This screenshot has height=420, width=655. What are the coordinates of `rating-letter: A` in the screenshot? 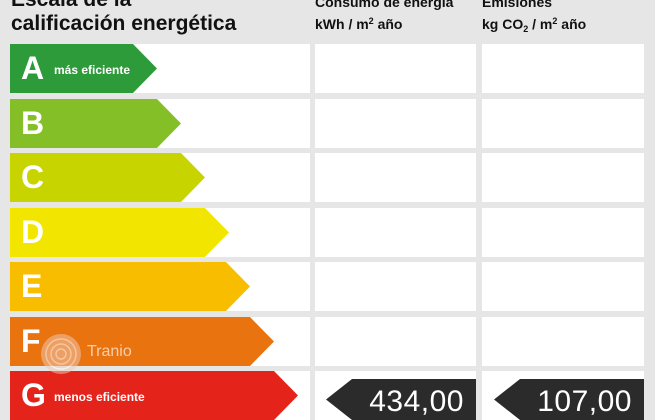 It's located at (33, 68).